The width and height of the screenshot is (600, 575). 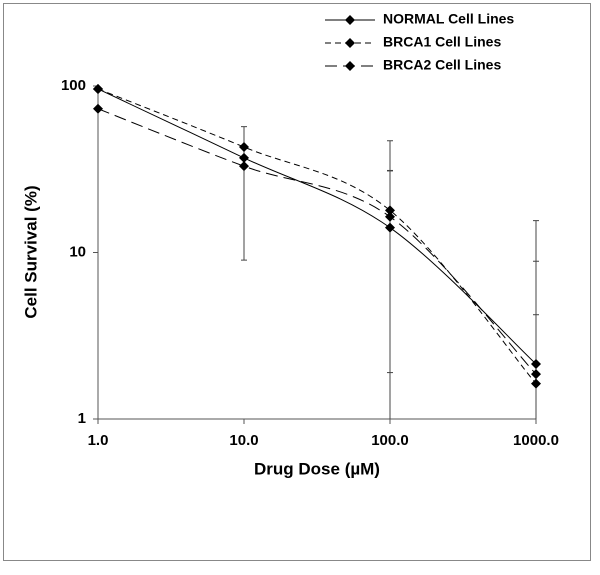 I want to click on x-tick-label: 1000.0, so click(x=536, y=440).